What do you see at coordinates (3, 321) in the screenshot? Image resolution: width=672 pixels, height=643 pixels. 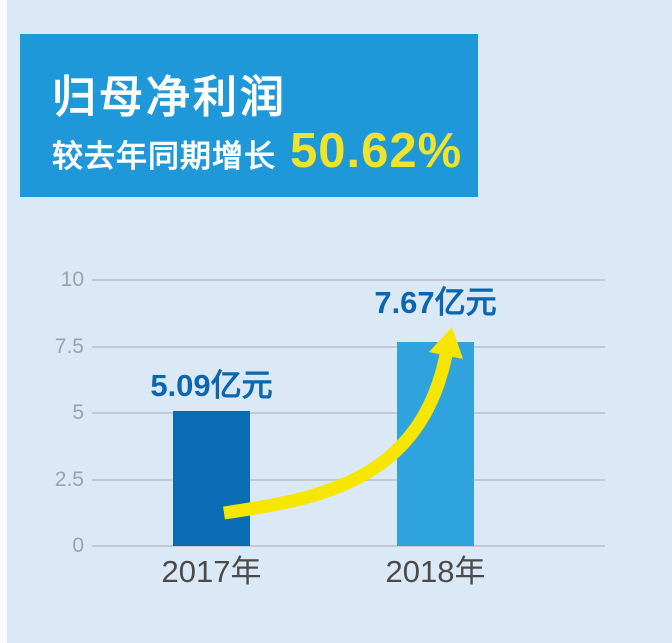 I see `page-left-edge` at bounding box center [3, 321].